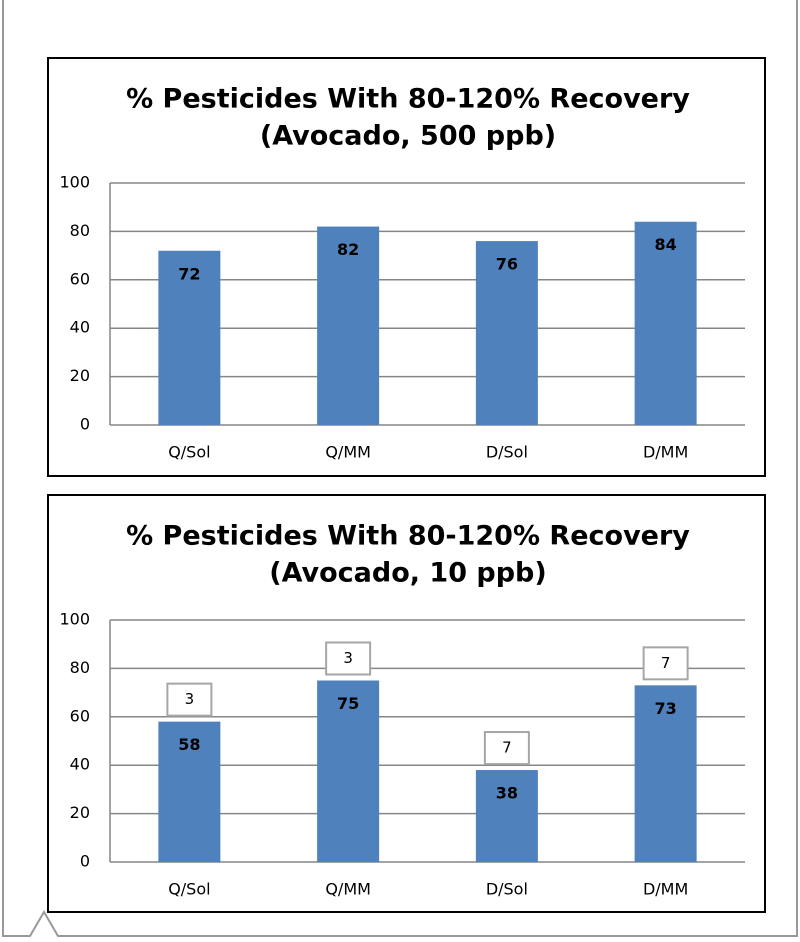  I want to click on value-label: 58, so click(189, 744).